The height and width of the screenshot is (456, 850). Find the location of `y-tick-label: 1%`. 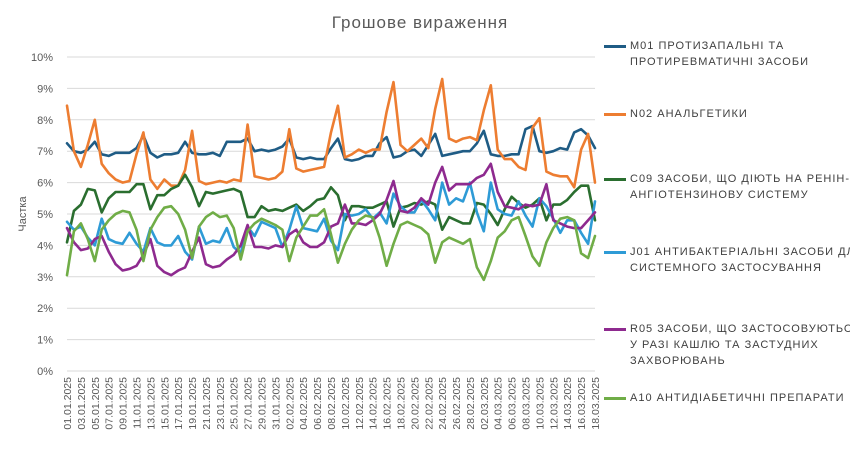

y-tick-label: 1% is located at coordinates (45, 341).